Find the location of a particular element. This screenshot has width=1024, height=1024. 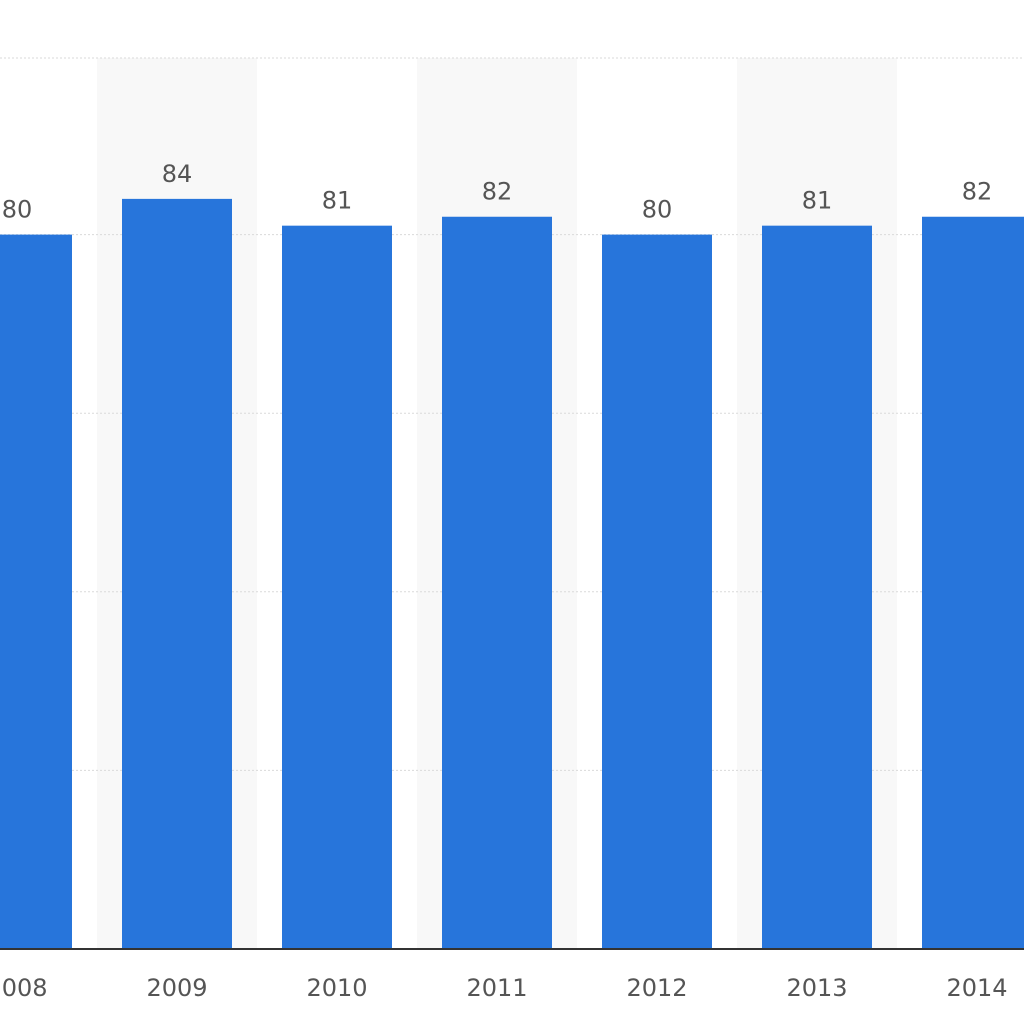

x-tick-label: 2011 is located at coordinates (496, 988).